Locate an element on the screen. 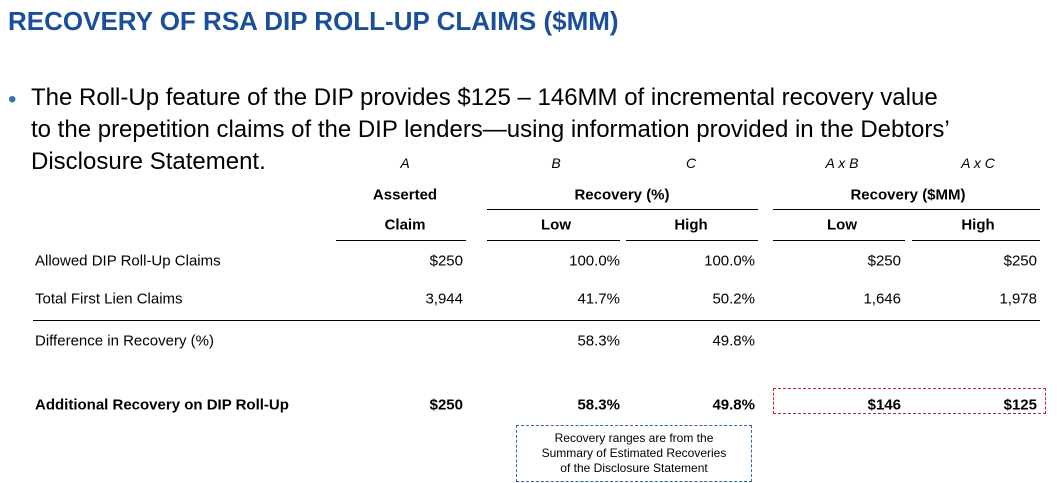 The width and height of the screenshot is (1058, 483). table-cell: $146 is located at coordinates (884, 405).